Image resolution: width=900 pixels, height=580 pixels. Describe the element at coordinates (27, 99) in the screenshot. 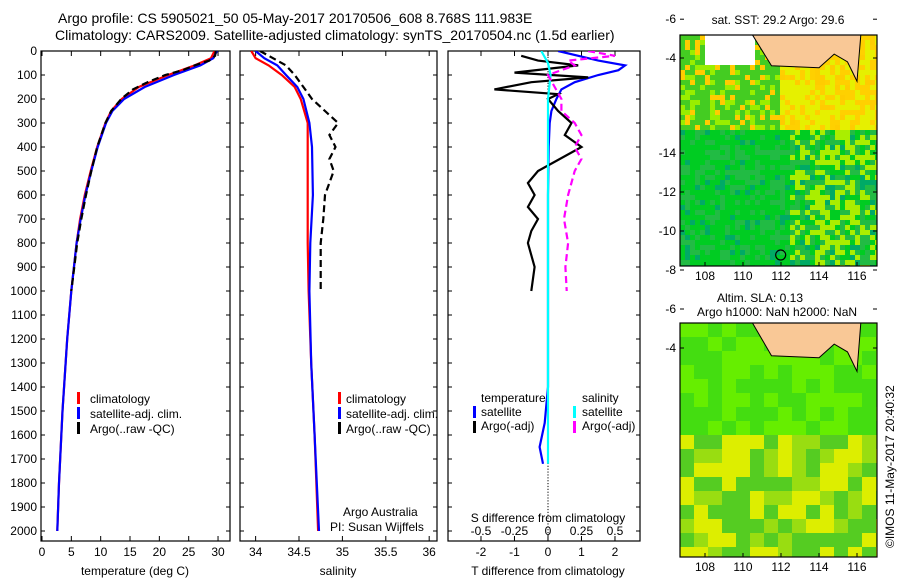

I see `y-tick-label: 200` at that location.